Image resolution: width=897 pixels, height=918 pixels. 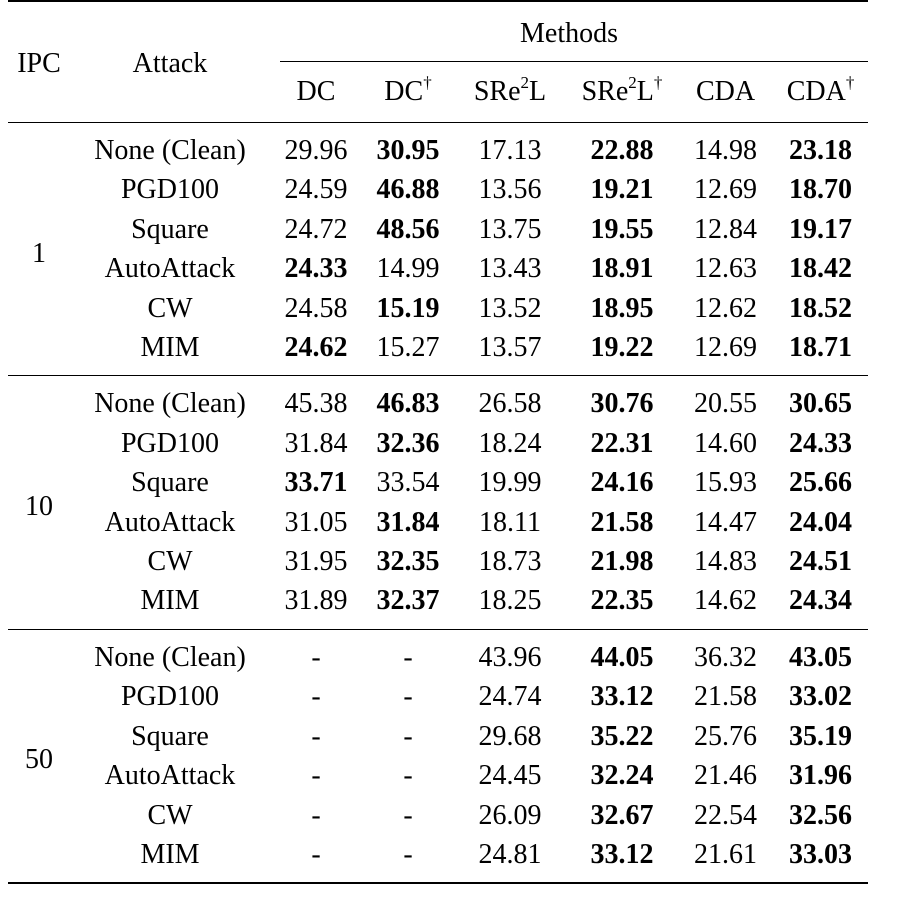 I want to click on value-cell: 12.63, so click(x=725, y=269).